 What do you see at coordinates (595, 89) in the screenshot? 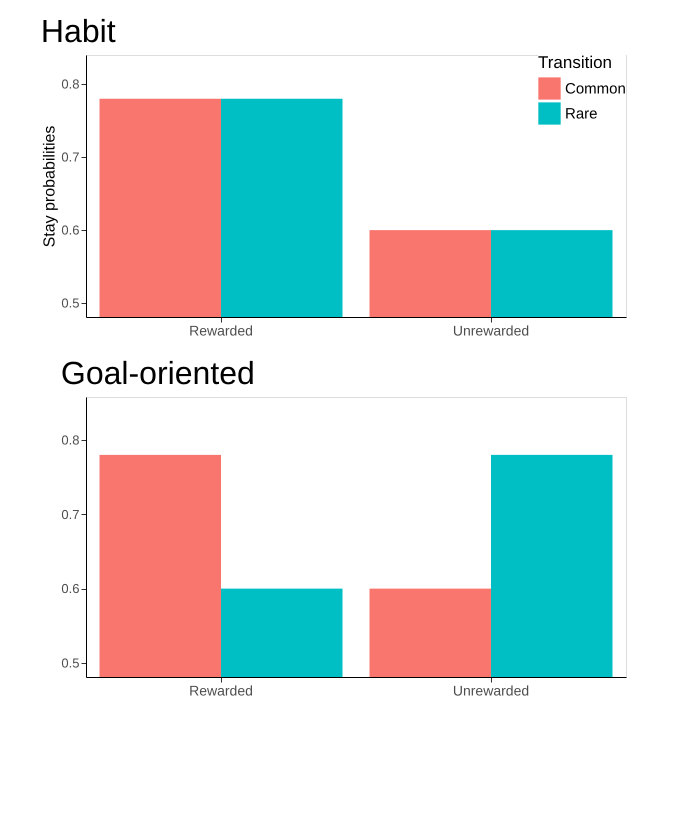
I see `legend-label: Common` at bounding box center [595, 89].